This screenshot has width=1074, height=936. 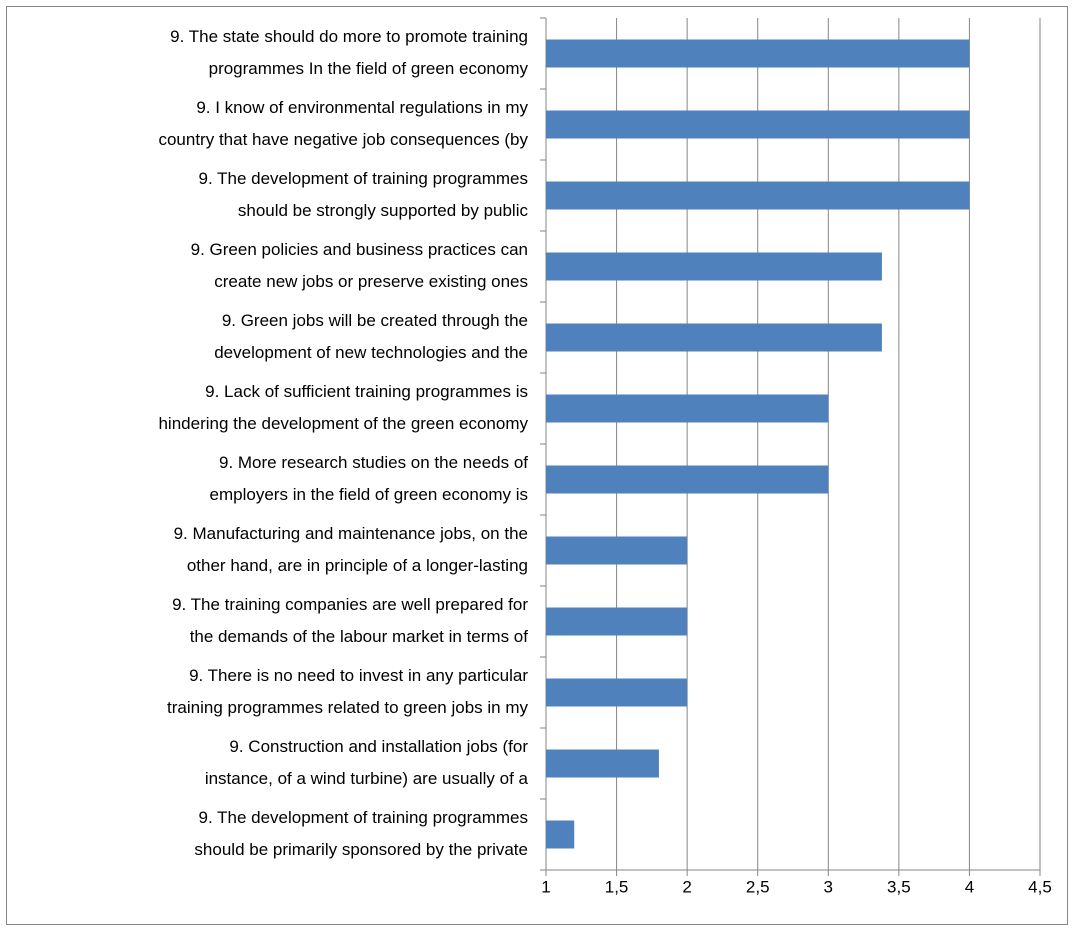 I want to click on x-tick-label: 1, so click(x=545, y=886).